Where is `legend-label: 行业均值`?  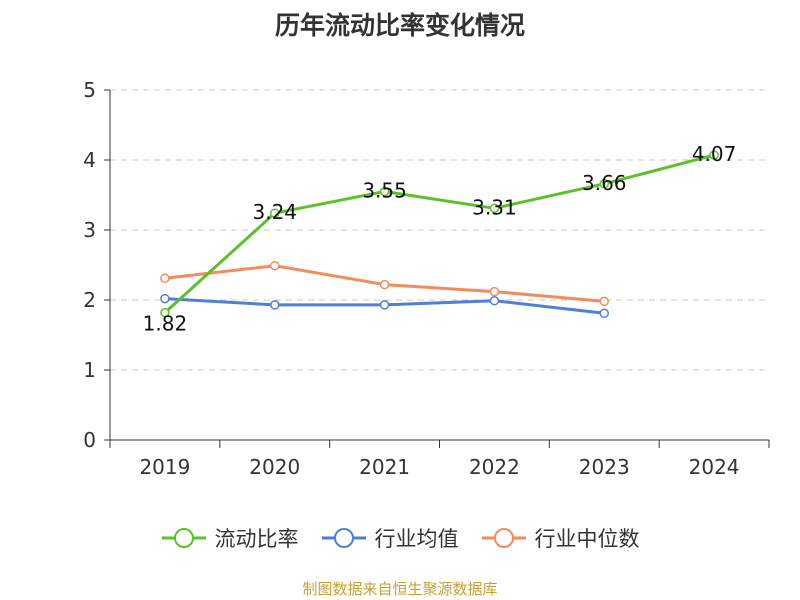
legend-label: 行业均值 is located at coordinates (416, 539).